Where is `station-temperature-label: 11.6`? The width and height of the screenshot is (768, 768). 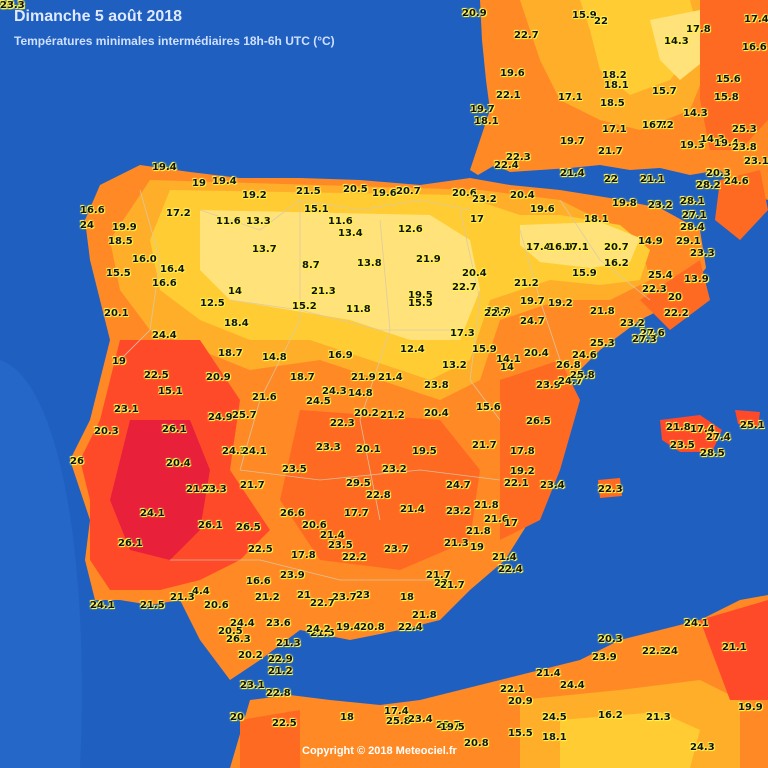 station-temperature-label: 11.6 is located at coordinates (340, 221).